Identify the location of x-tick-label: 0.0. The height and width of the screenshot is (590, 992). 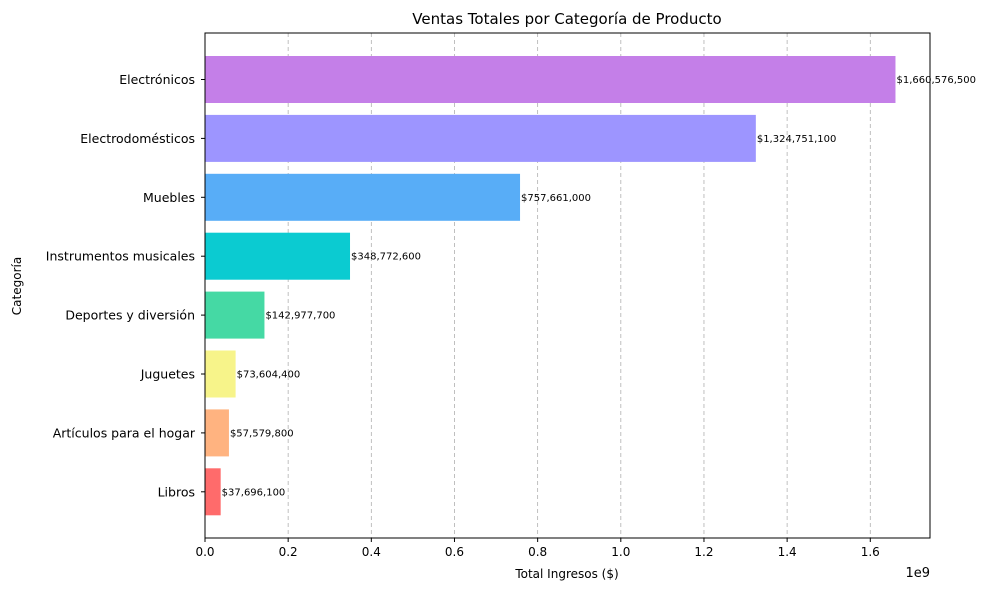
(204, 552).